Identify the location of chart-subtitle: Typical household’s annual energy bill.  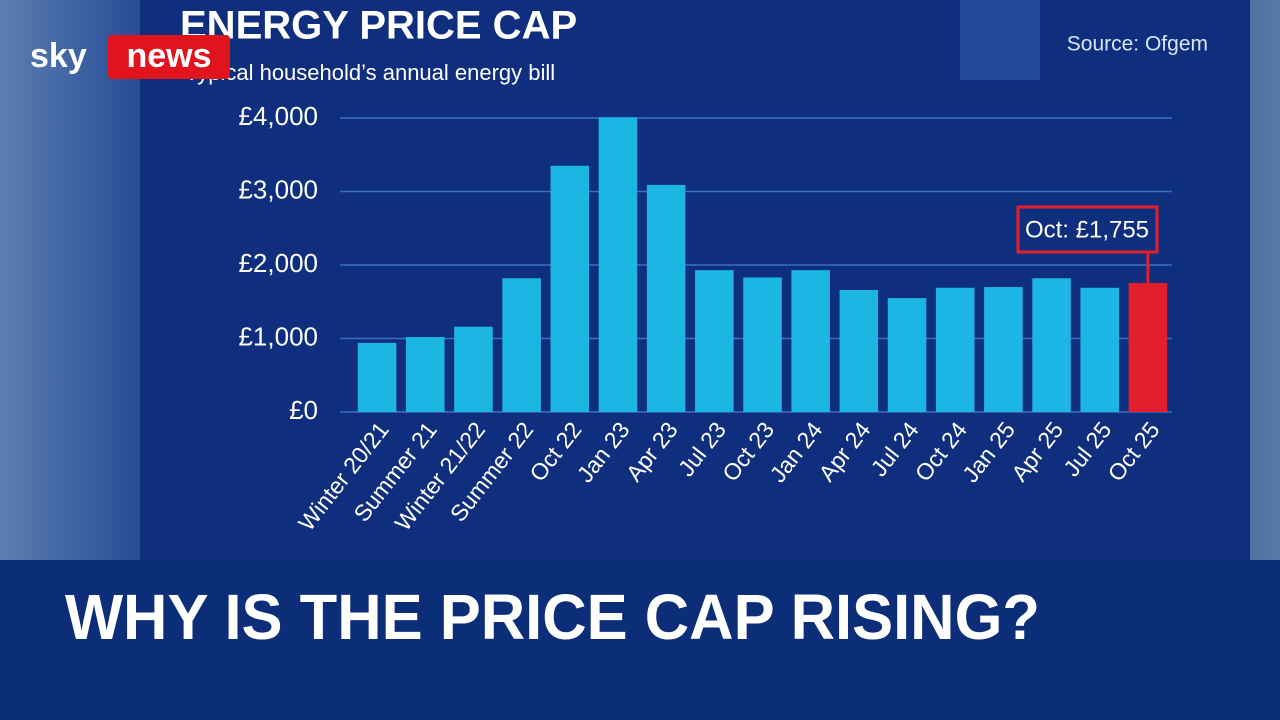
(370, 72).